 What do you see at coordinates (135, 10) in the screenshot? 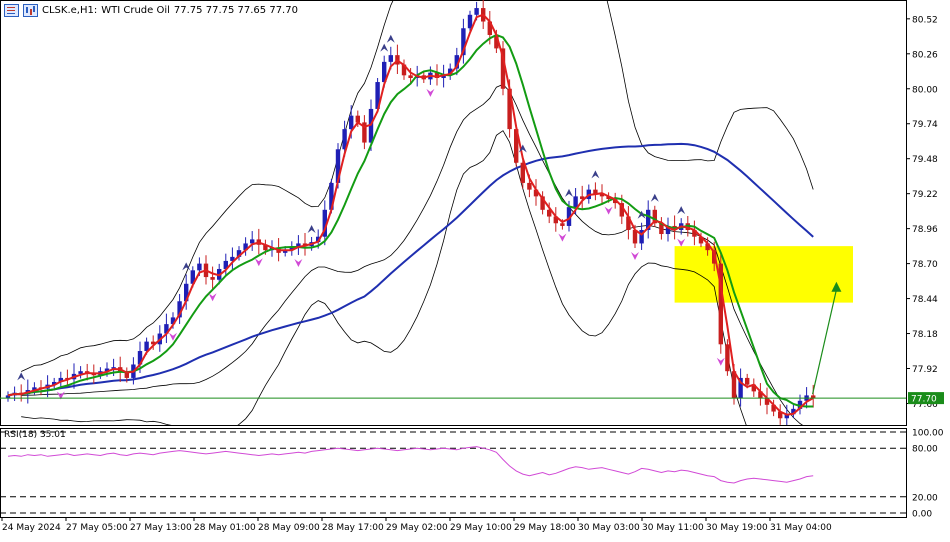
I see `instrument-label: WTI Crude Oil` at bounding box center [135, 10].